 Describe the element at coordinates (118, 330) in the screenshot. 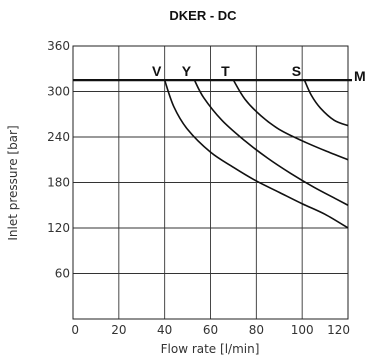

I see `x-tick-label-20: 20` at that location.